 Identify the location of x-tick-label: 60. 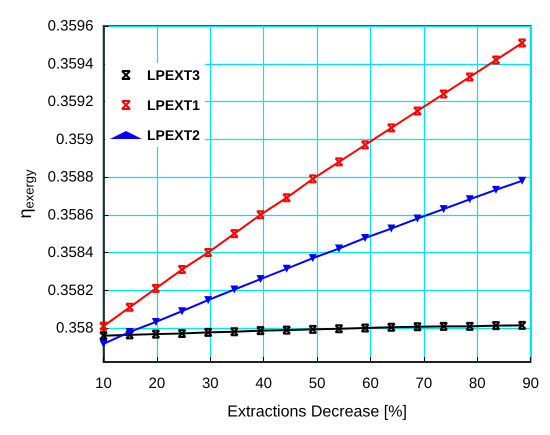
(370, 383).